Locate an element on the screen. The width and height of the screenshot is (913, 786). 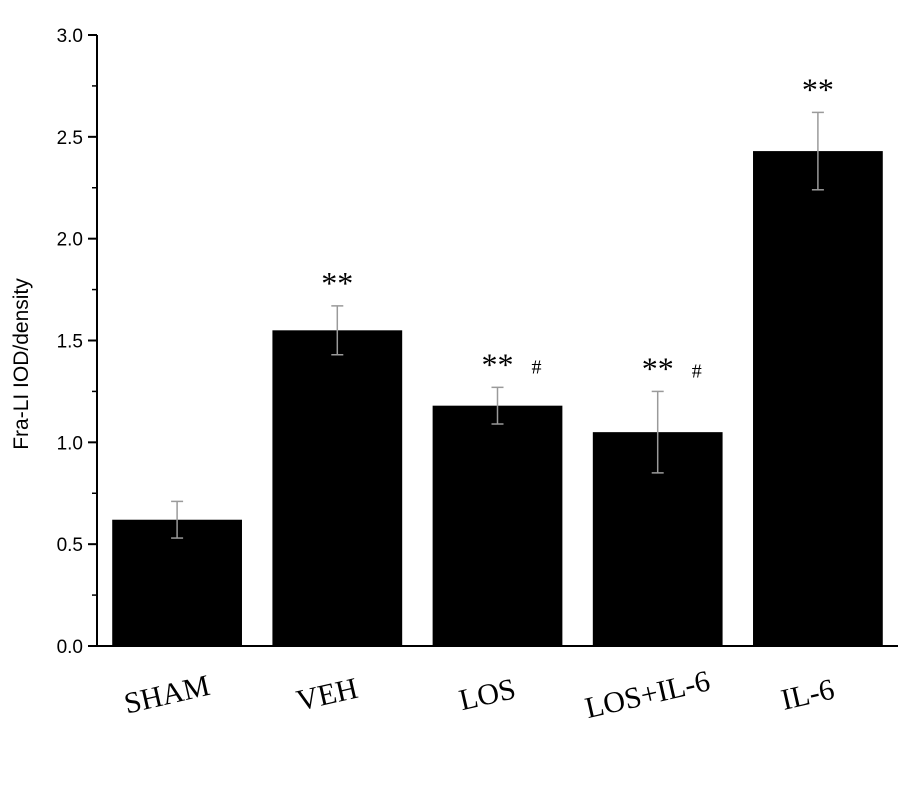
y-tick-label: 1.5 is located at coordinates (70, 342).